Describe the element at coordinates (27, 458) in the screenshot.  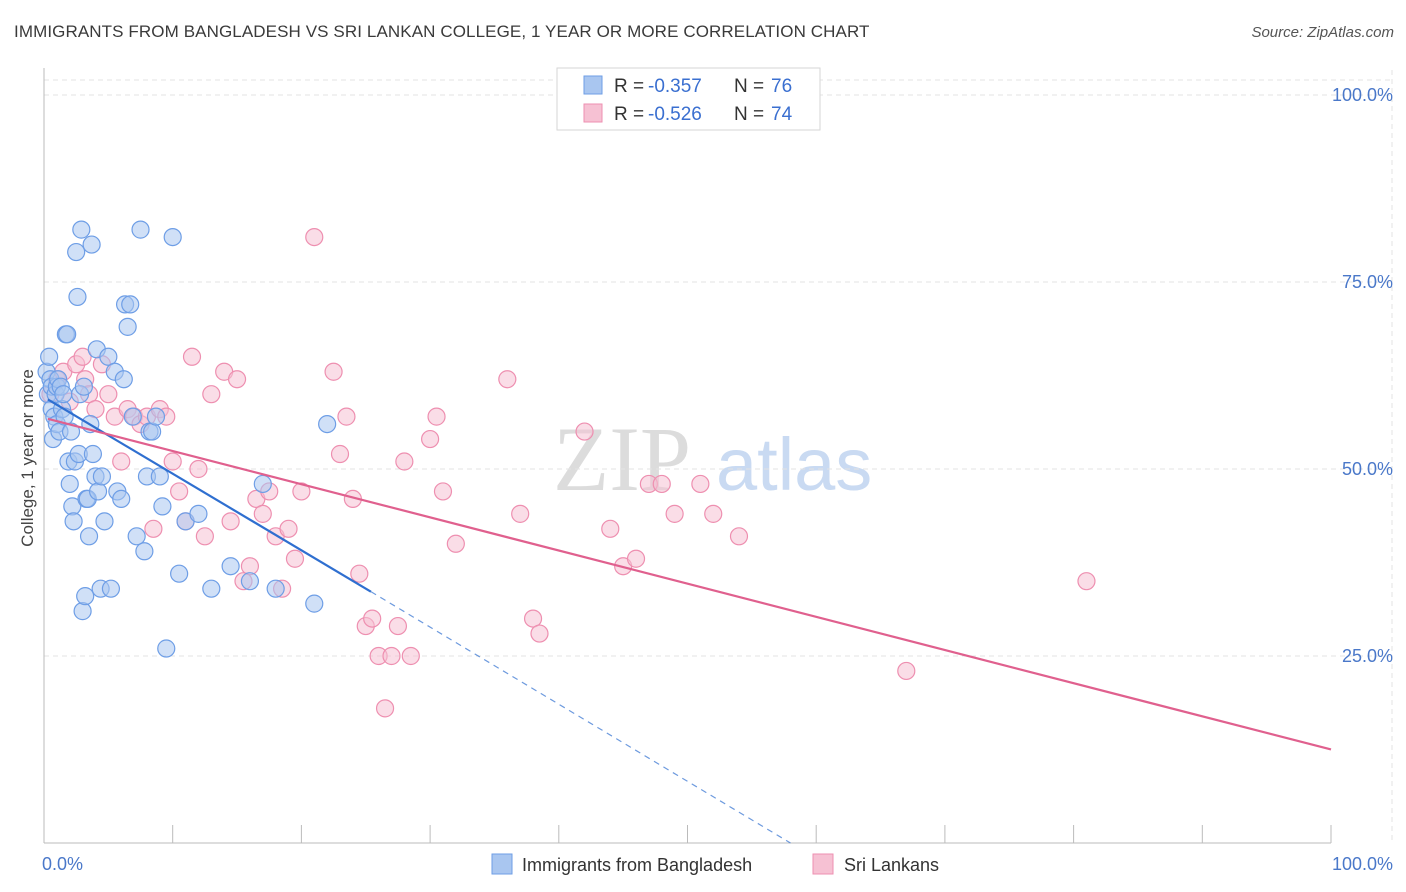
I see `y-axis-label: College, 1 year or more` at that location.